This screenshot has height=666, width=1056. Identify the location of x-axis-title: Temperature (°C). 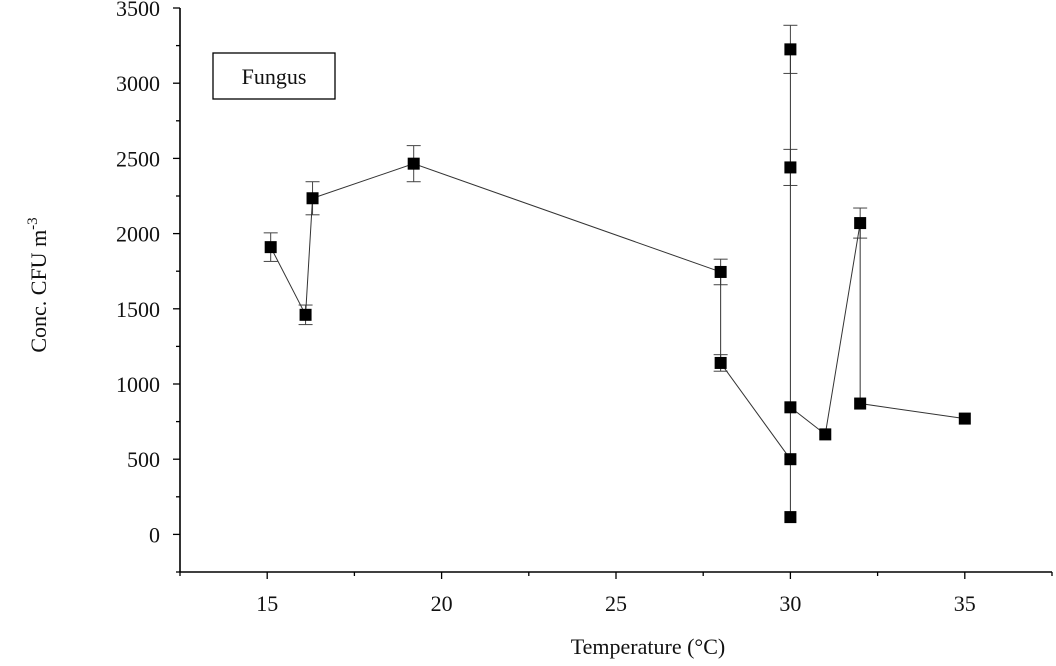
(648, 646).